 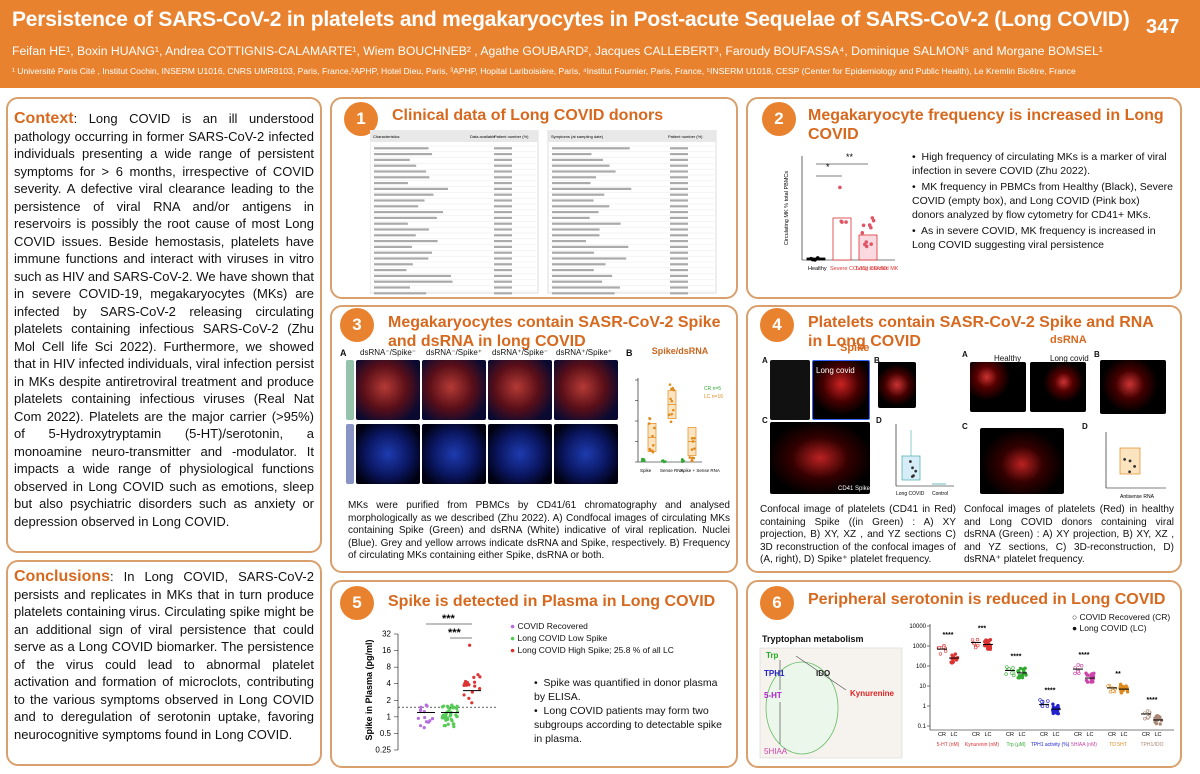 What do you see at coordinates (455, 633) in the screenshot?
I see `p5-sig-2: ***` at bounding box center [455, 633].